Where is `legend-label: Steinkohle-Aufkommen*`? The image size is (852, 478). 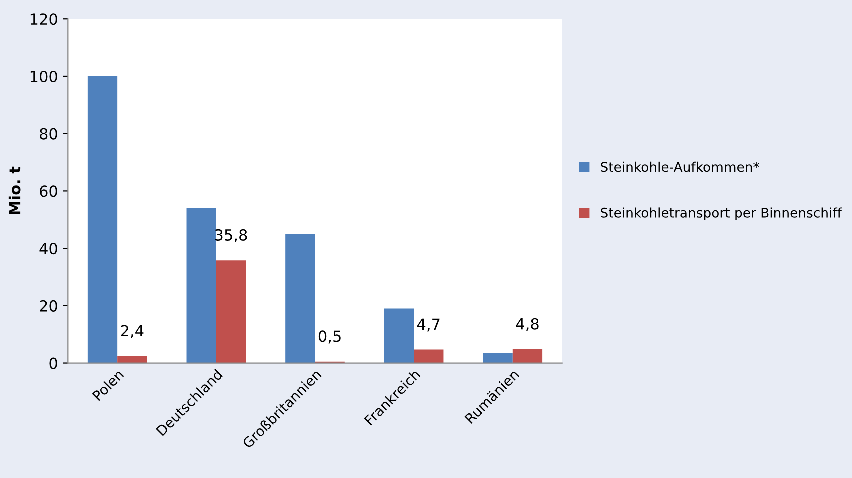
legend-label: Steinkohle-Aufkommen* is located at coordinates (680, 167).